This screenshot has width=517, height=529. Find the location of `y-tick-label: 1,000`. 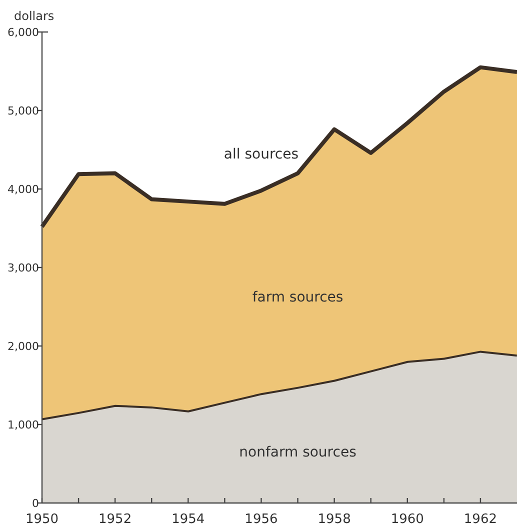

y-tick-label: 1,000 is located at coordinates (23, 425).